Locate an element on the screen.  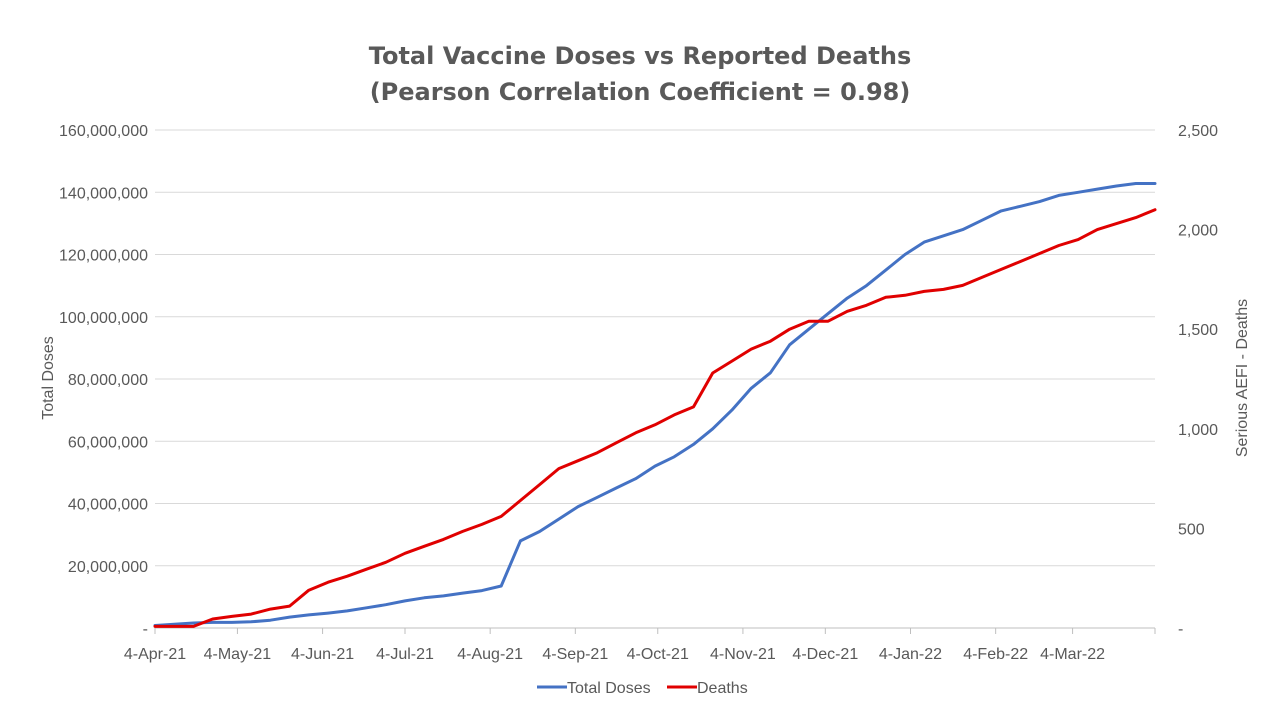
legend-label-total-doses: Total Doses is located at coordinates (609, 688).